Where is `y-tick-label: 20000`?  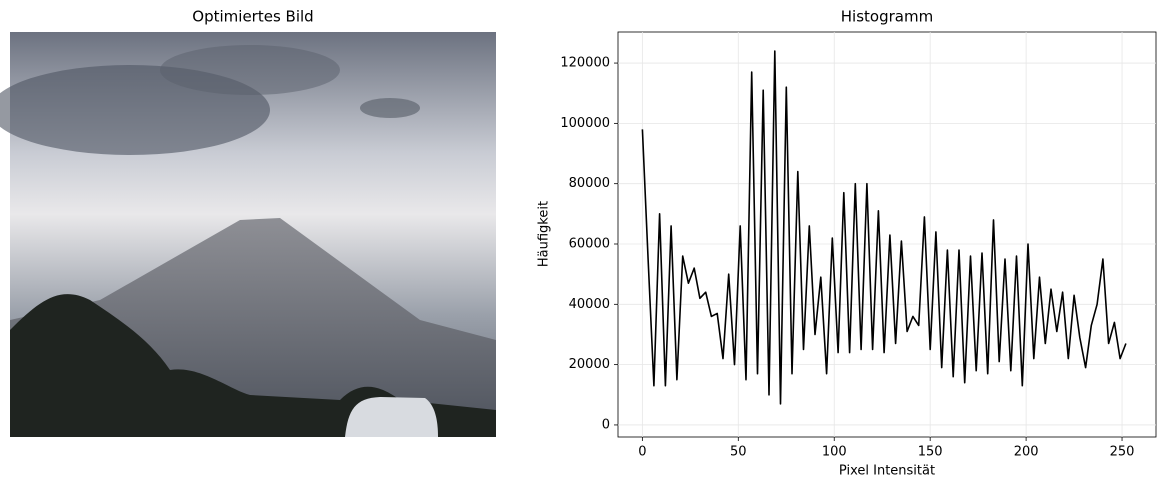 y-tick-label: 20000 is located at coordinates (589, 364).